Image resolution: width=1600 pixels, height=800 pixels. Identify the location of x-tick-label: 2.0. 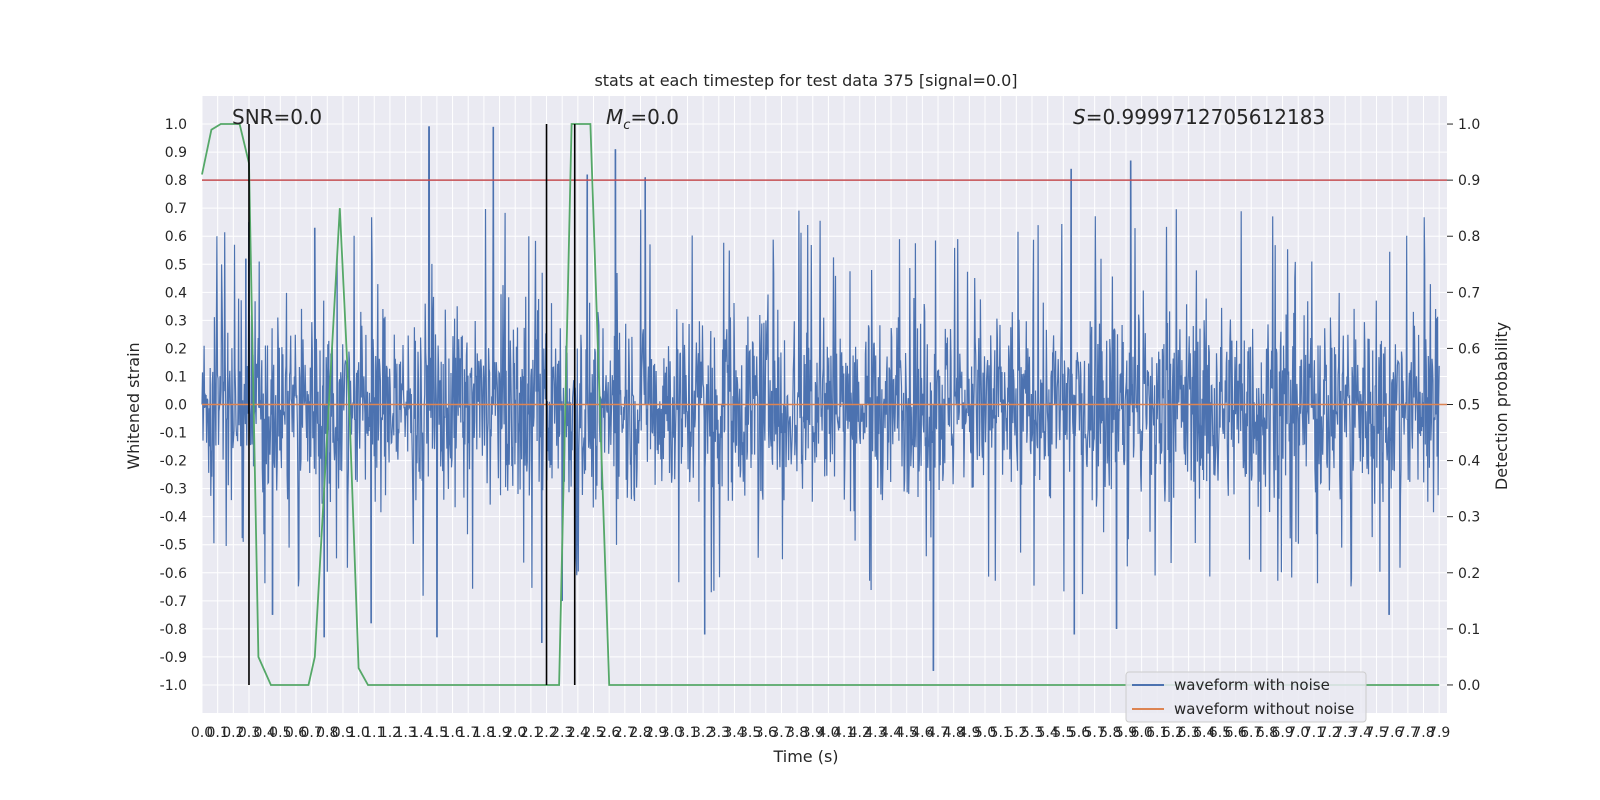
(515, 733).